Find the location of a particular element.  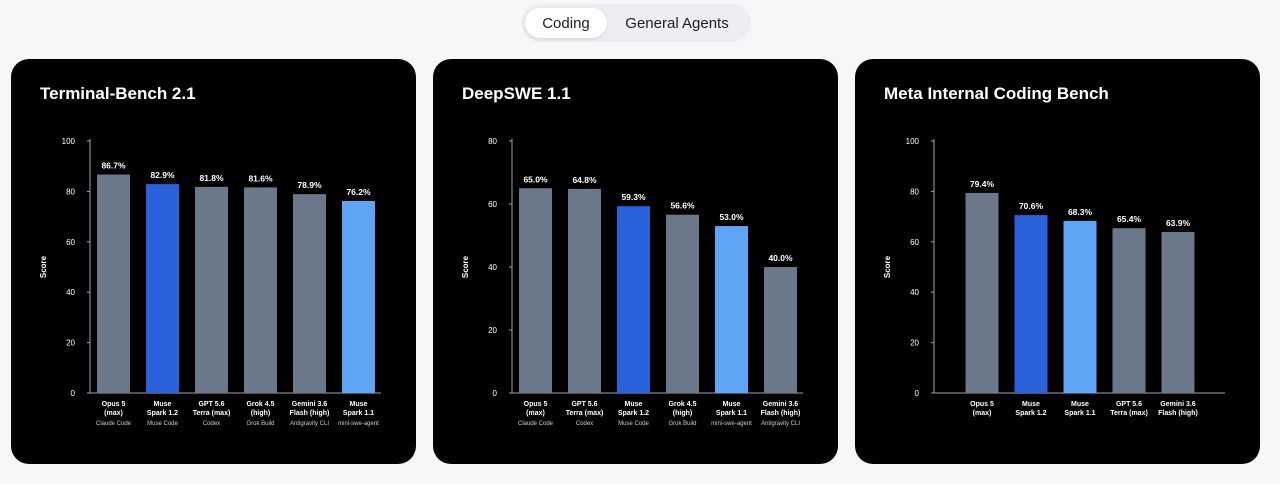

bar-value-label: 65.0% is located at coordinates (535, 179).